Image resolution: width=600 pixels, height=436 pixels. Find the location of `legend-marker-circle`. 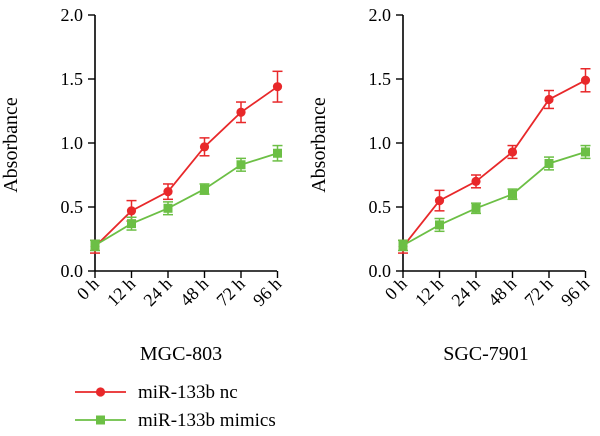

legend-marker-circle is located at coordinates (100, 392).